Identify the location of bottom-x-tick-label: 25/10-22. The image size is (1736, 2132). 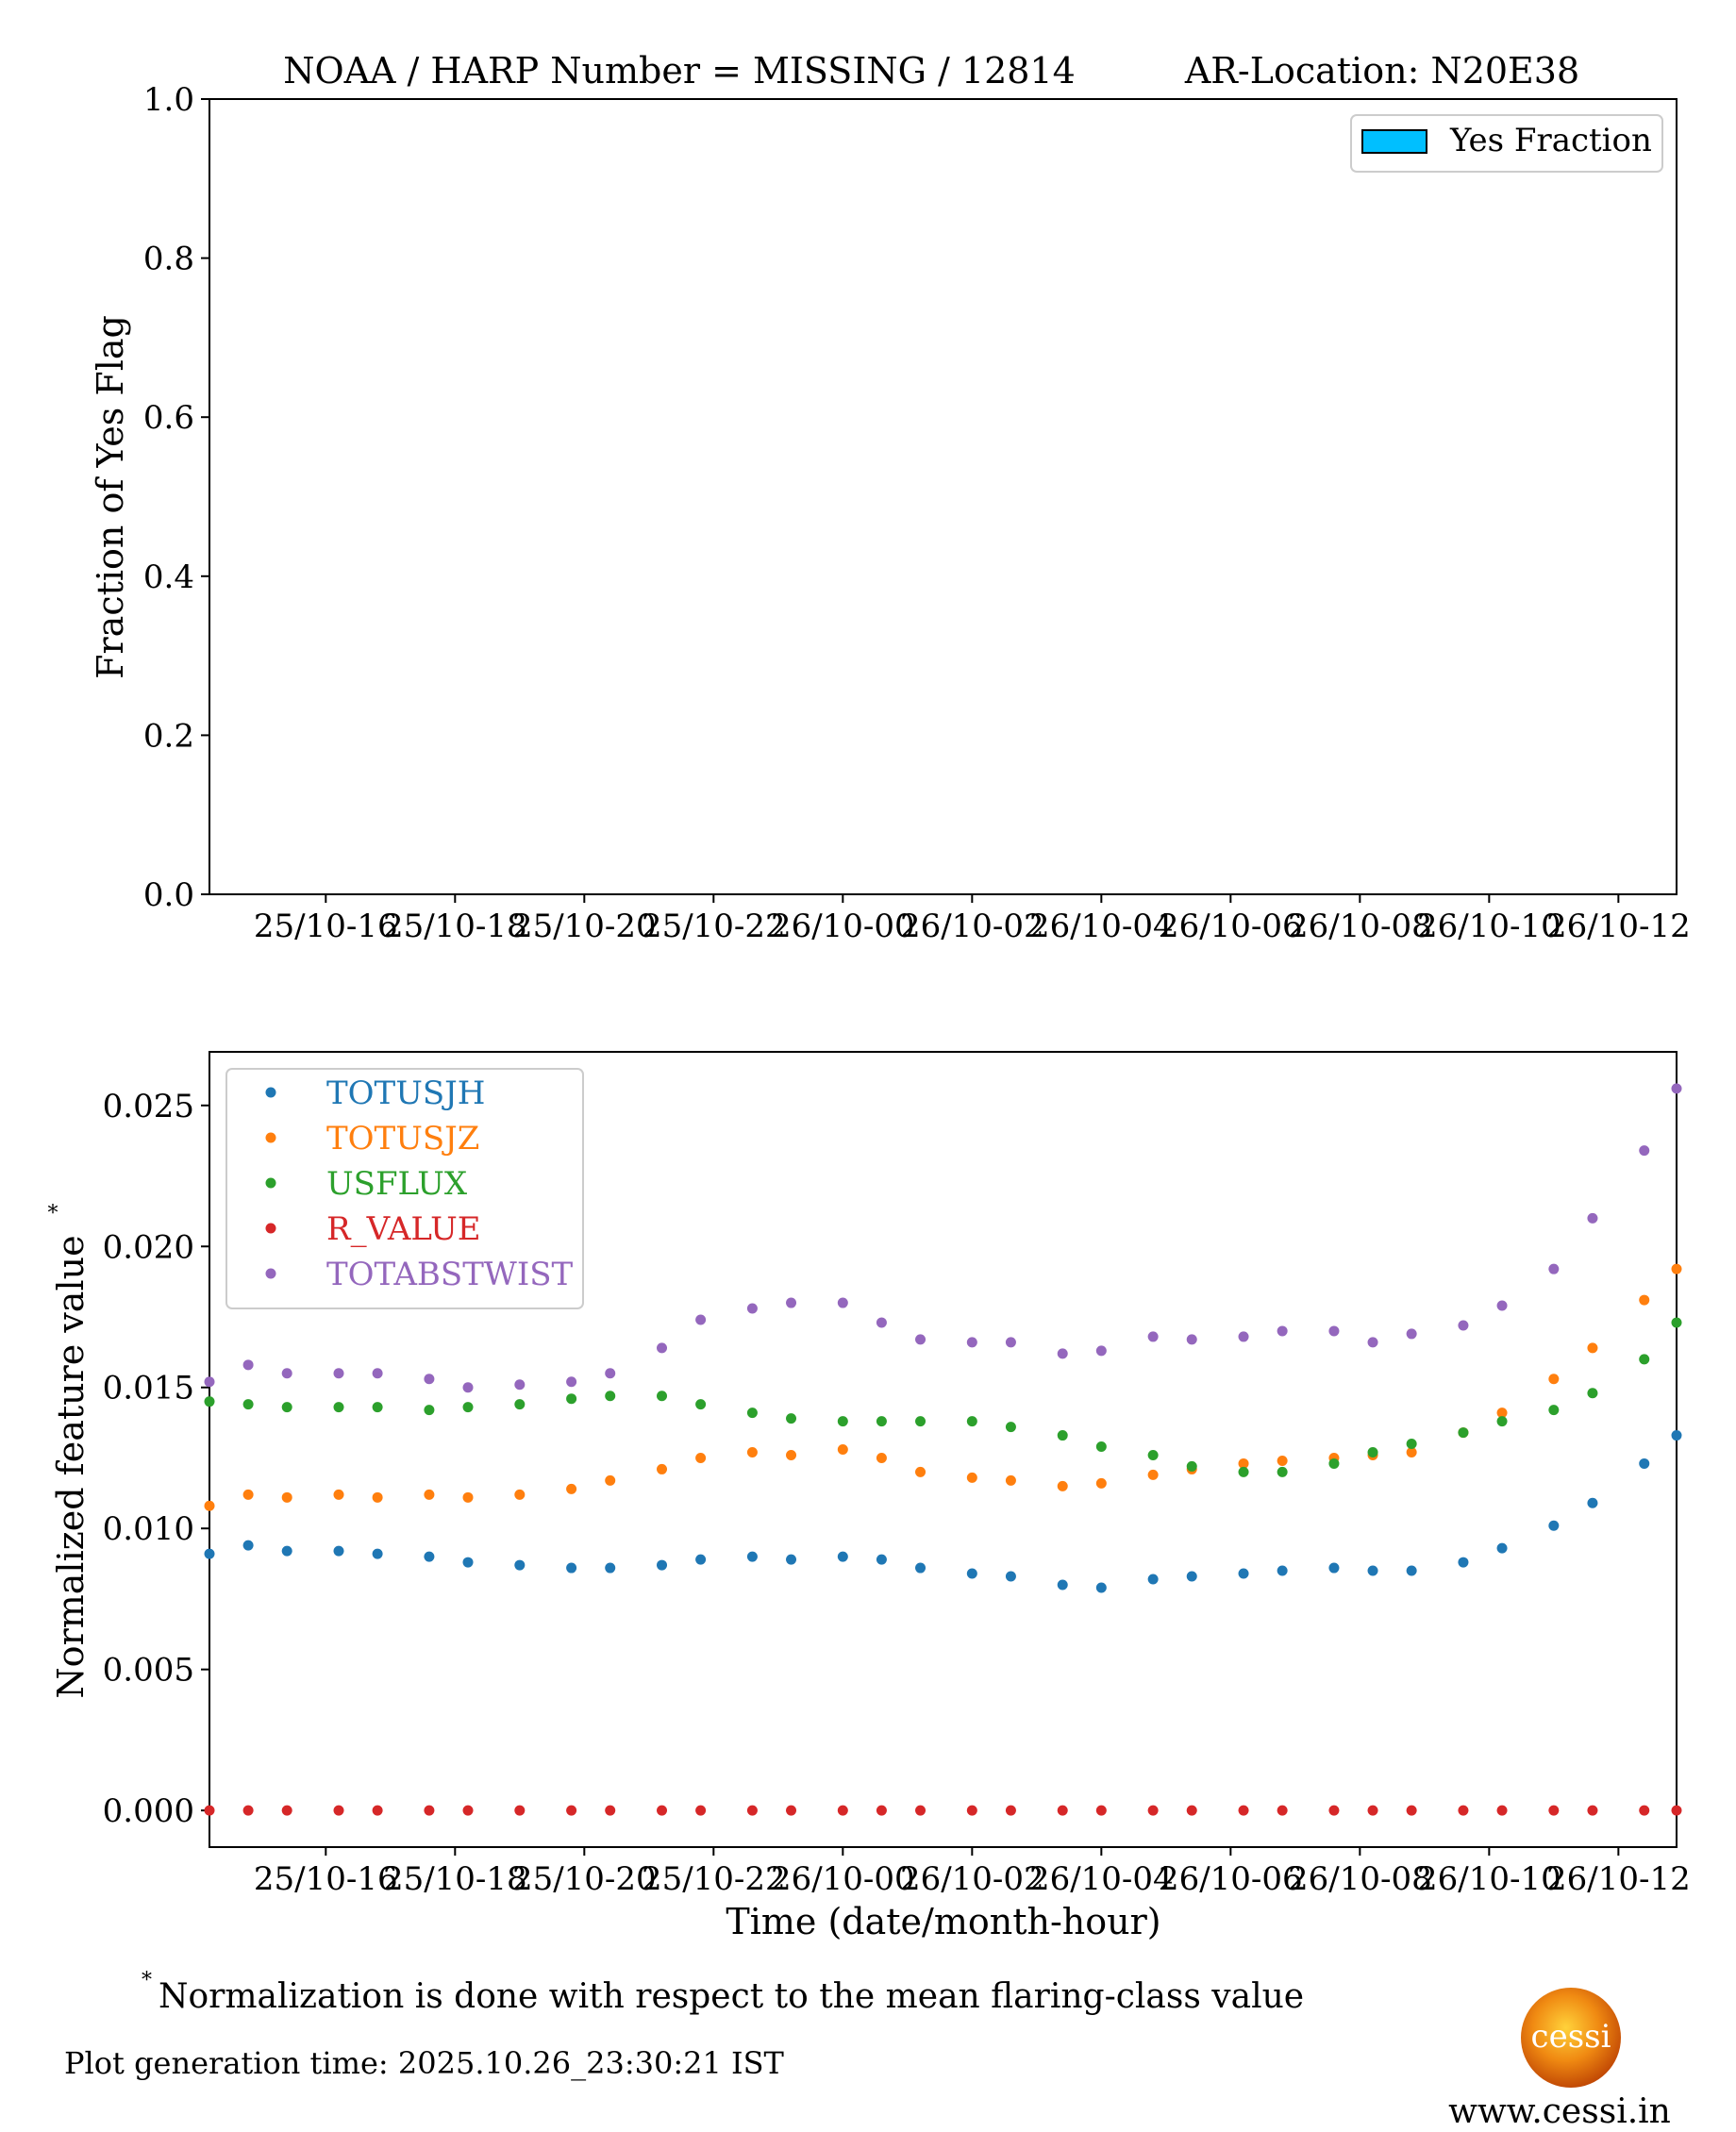
(714, 1879).